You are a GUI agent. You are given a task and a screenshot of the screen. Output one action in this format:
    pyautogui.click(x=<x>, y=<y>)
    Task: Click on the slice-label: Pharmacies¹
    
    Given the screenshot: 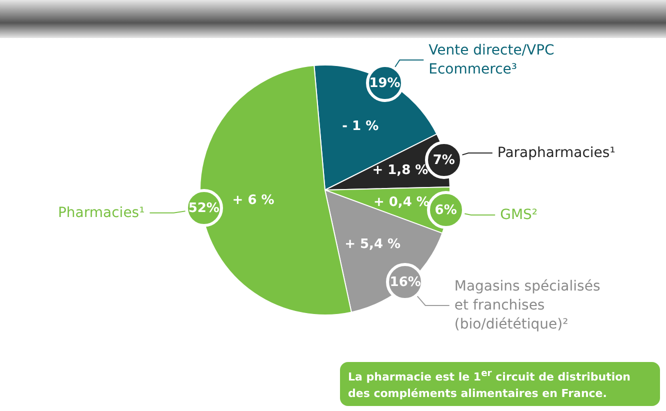 What is the action you would take?
    pyautogui.click(x=101, y=212)
    